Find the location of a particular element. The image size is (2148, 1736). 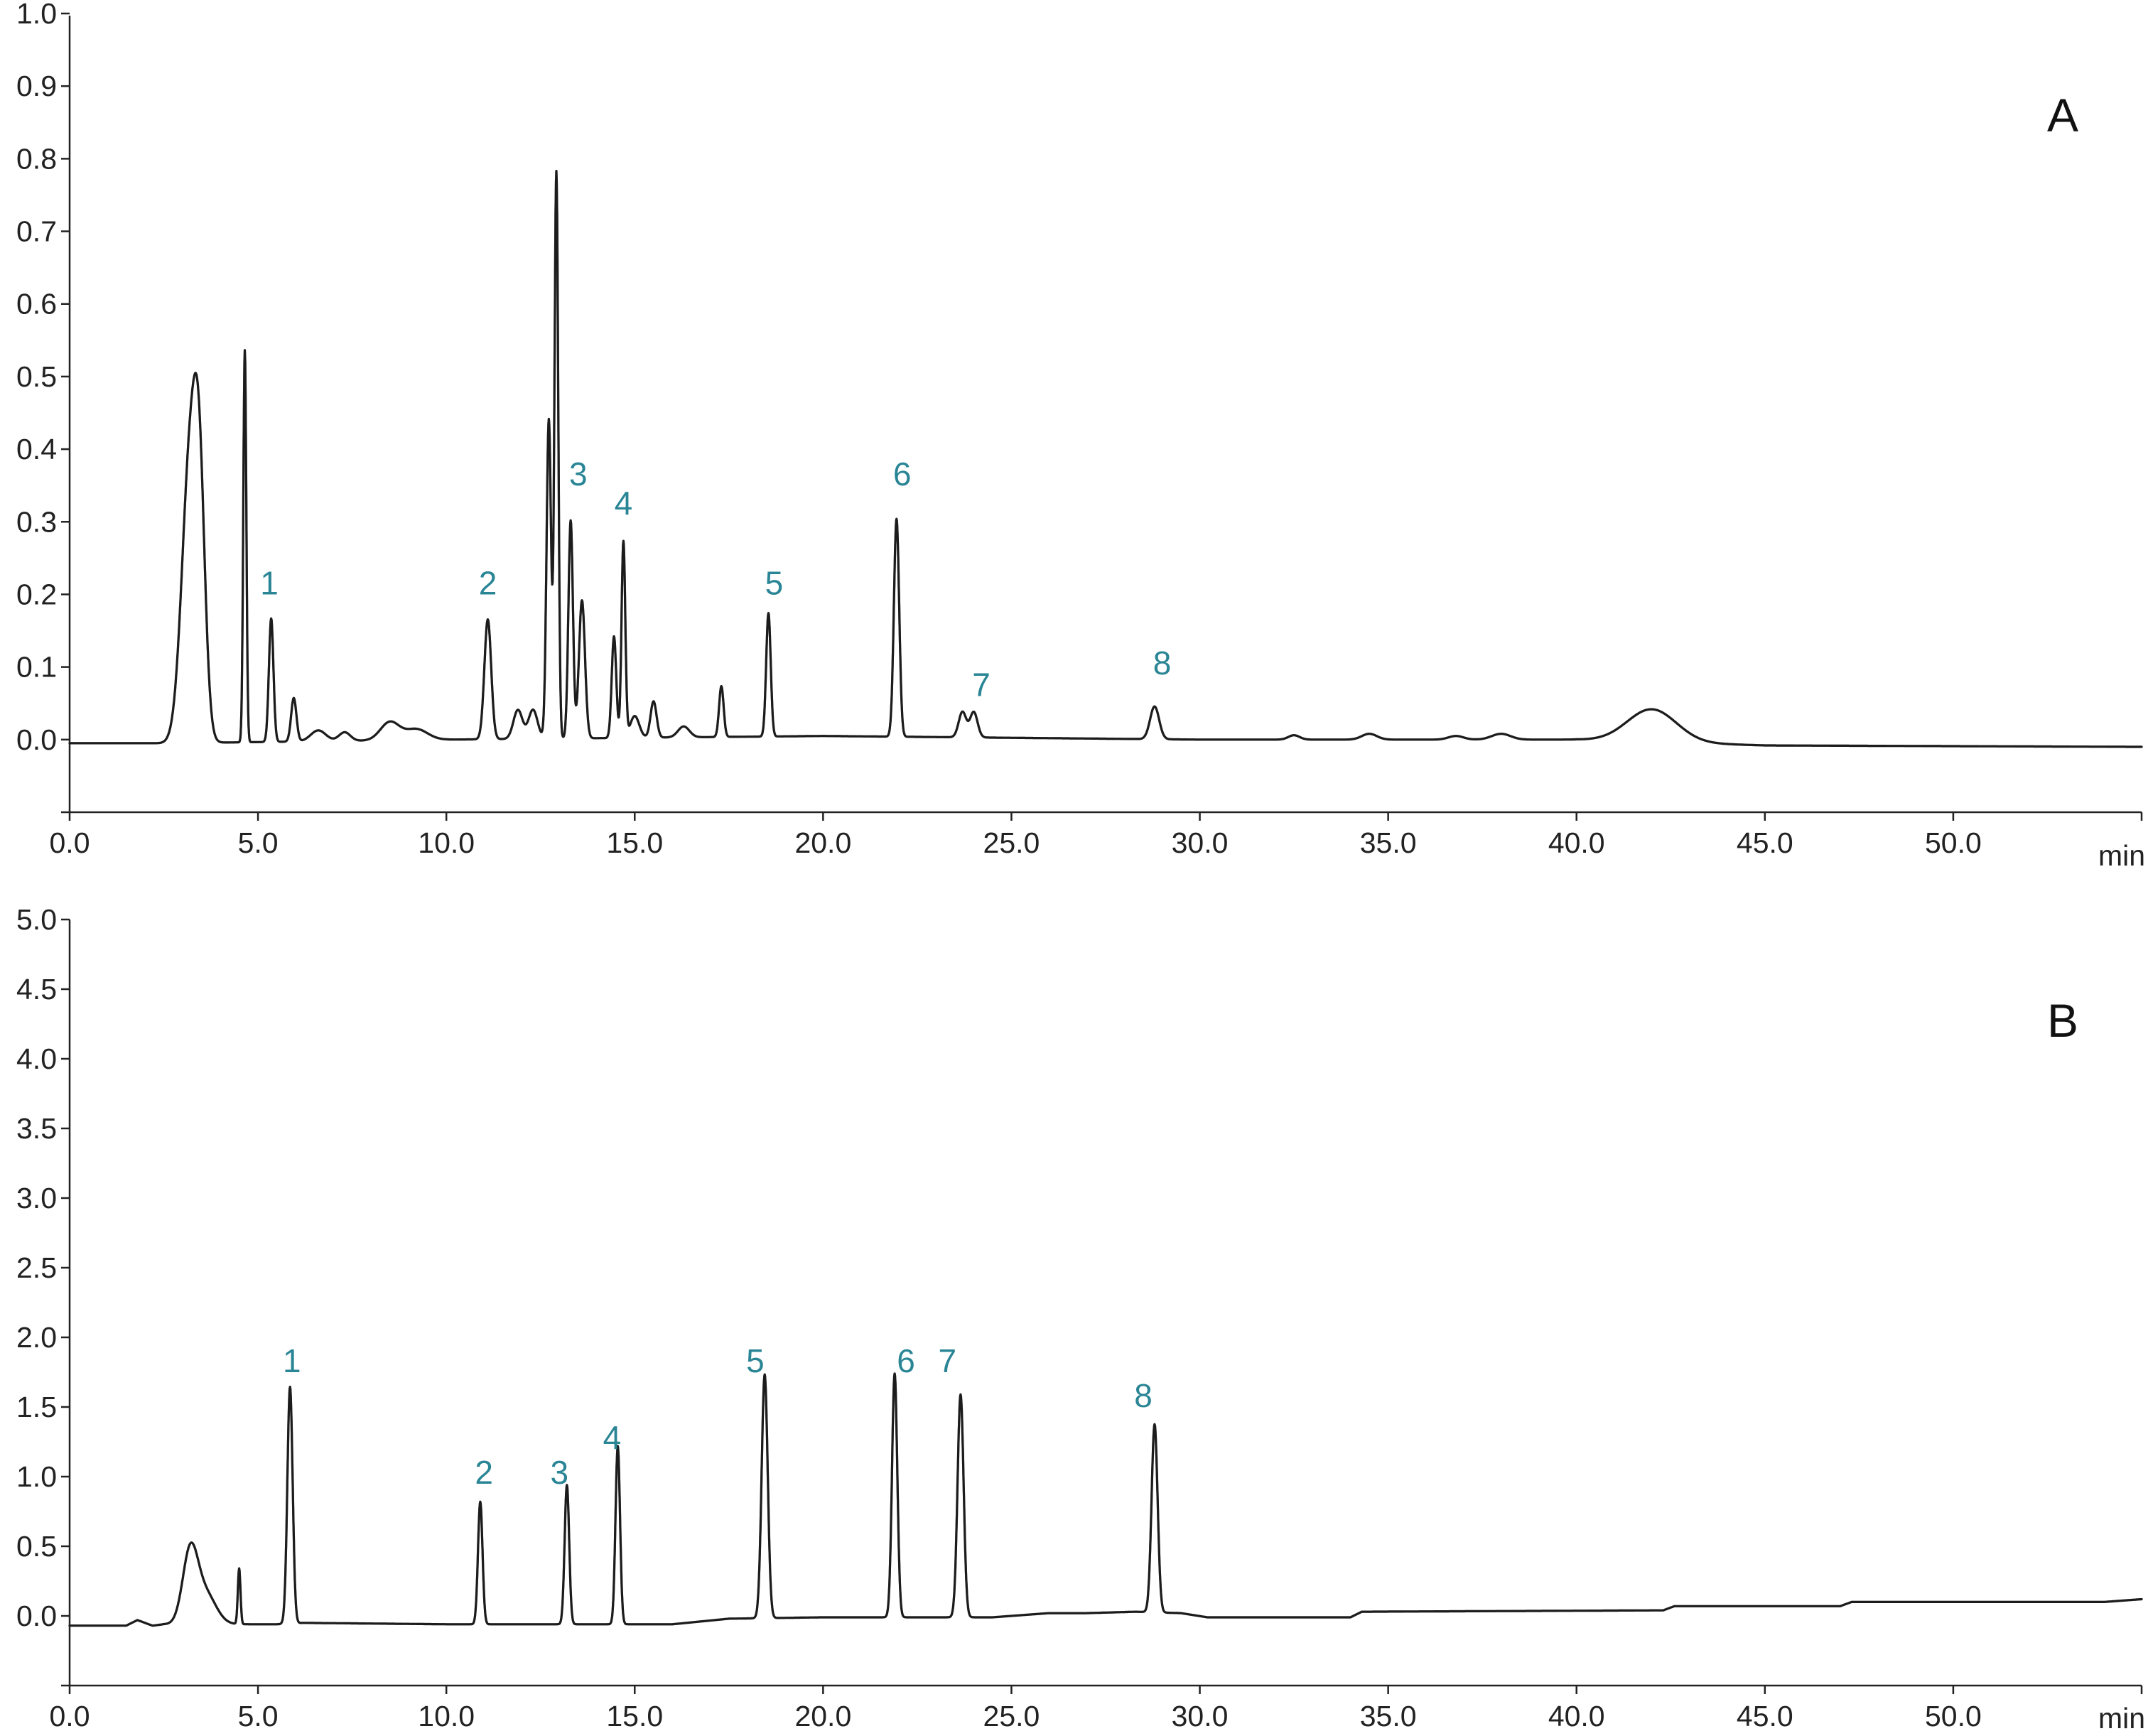

y-tick-group: 0.0 0.5 1.0 1.5 2.0 2.5 3.0 3.5 4.0 4.5 5.0 is located at coordinates (43, 1295).